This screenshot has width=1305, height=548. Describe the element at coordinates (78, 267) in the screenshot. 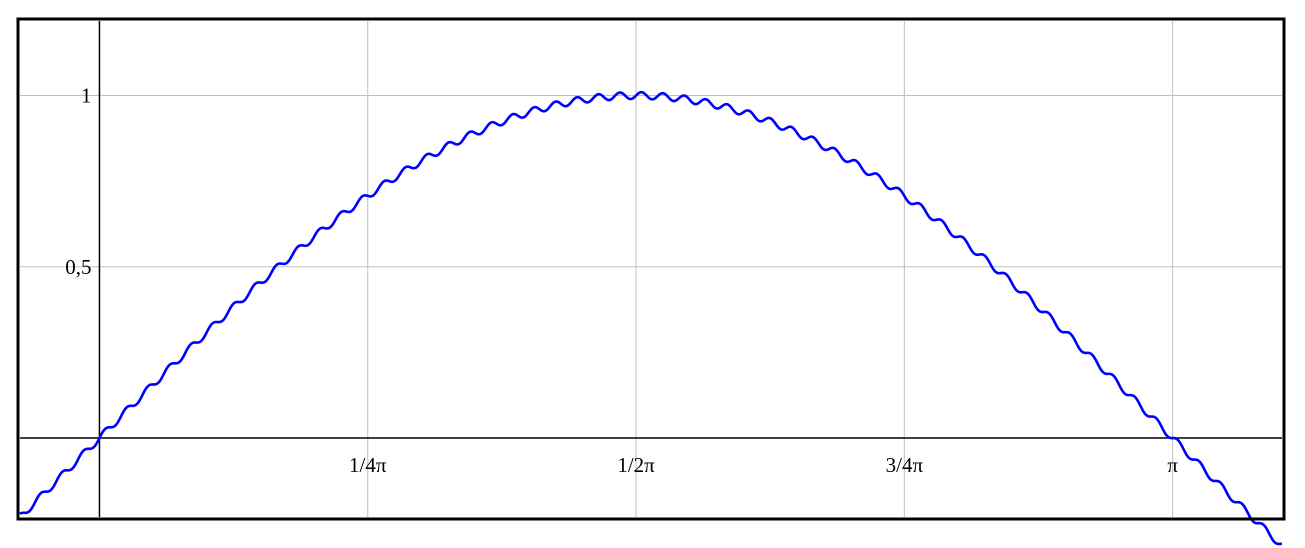

I see `y-tick-label: 0,5` at that location.